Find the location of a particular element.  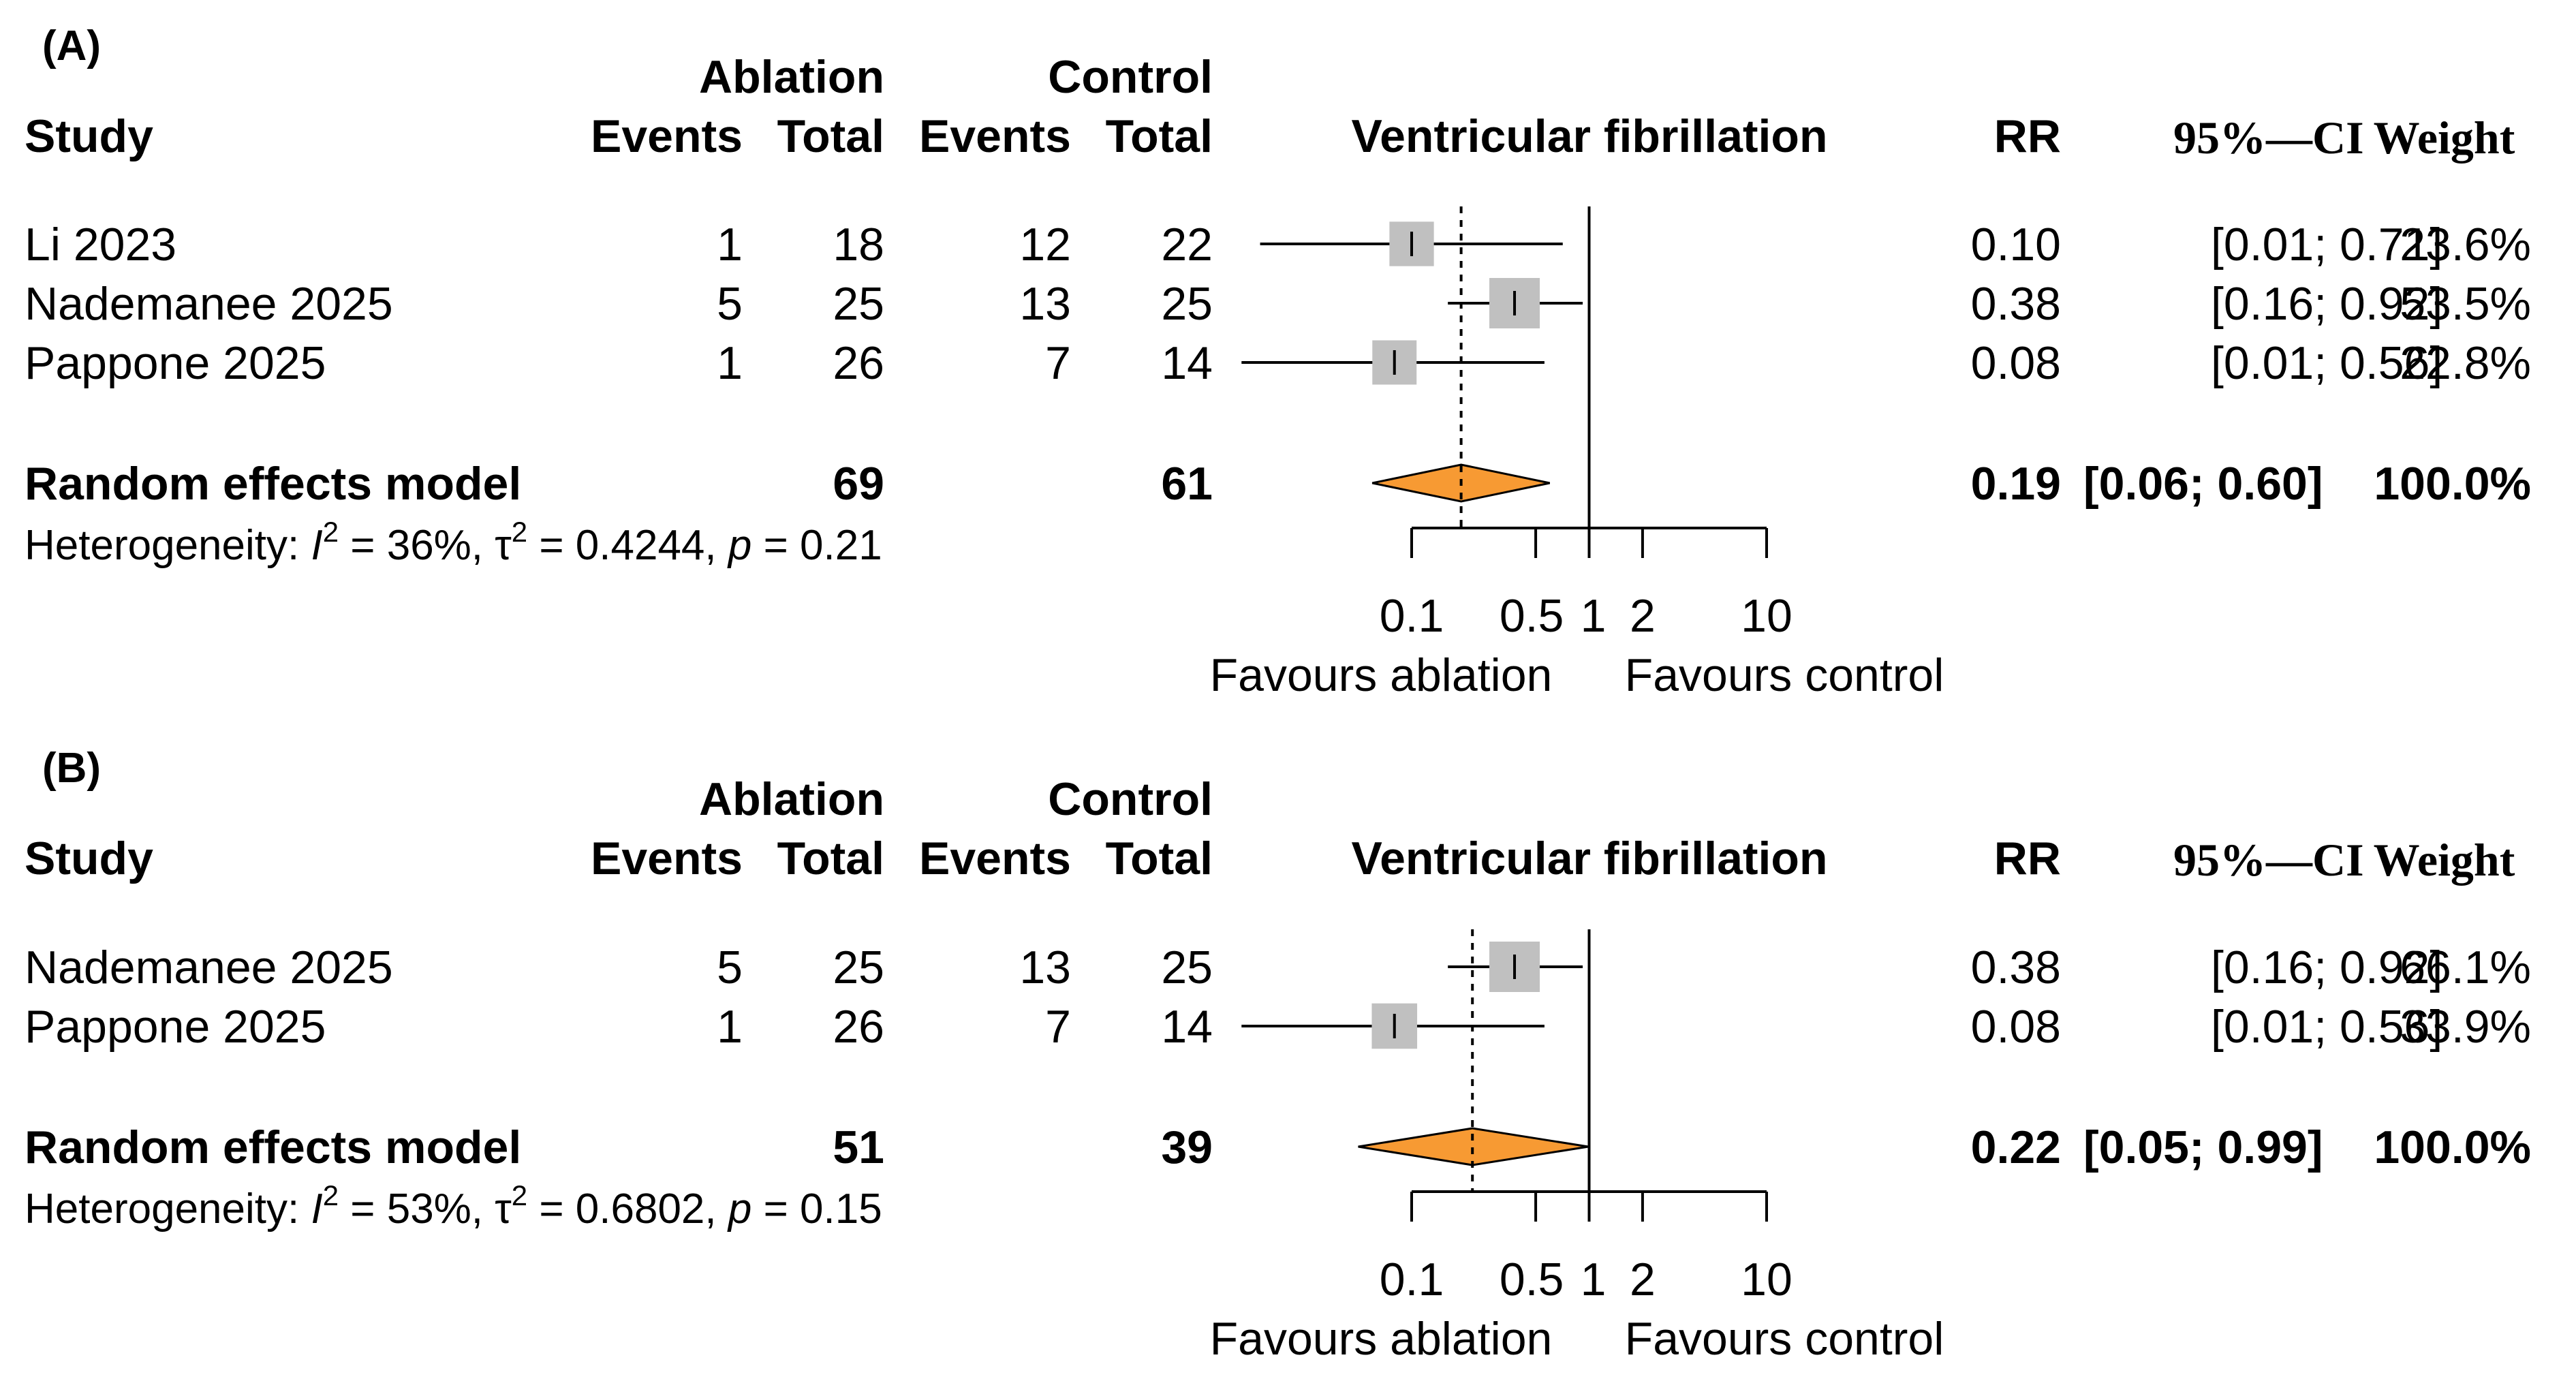

panel-label: (B) is located at coordinates (71, 769).